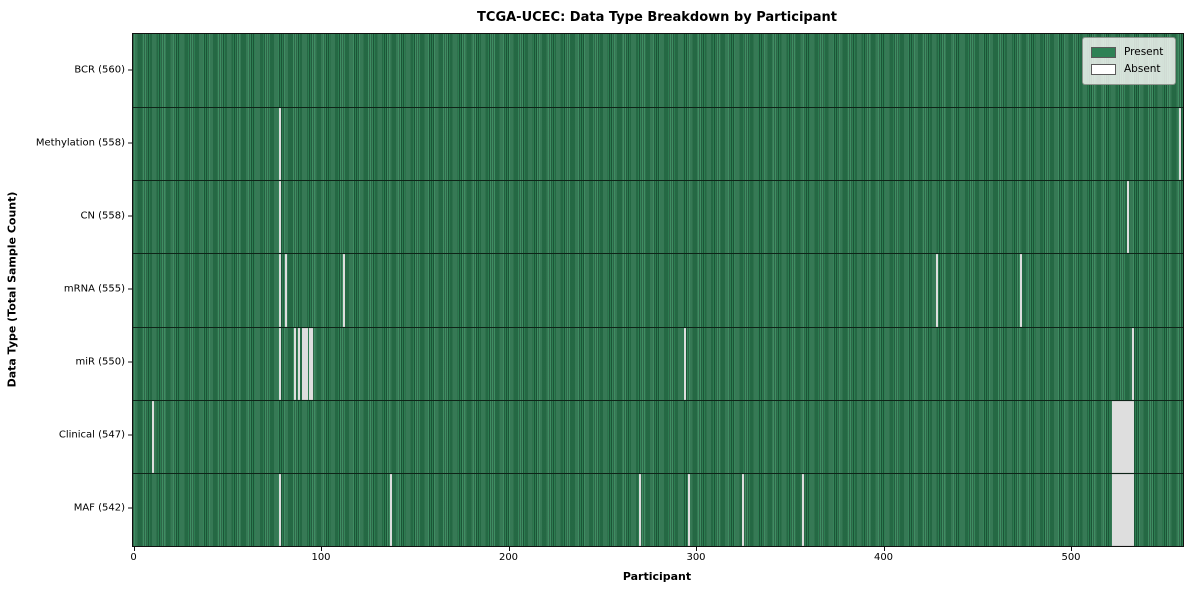  Describe the element at coordinates (1103, 52) in the screenshot. I see `legend-present-swatch-icon` at that location.